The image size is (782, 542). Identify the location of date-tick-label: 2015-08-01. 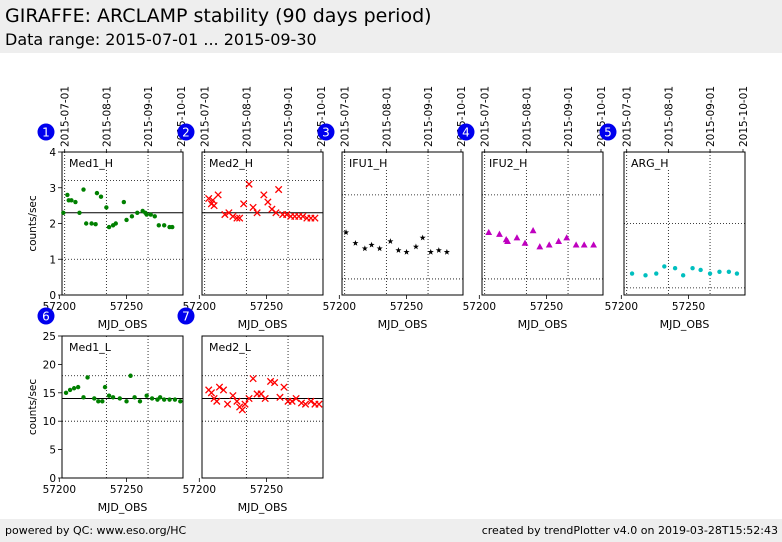
(107, 116).